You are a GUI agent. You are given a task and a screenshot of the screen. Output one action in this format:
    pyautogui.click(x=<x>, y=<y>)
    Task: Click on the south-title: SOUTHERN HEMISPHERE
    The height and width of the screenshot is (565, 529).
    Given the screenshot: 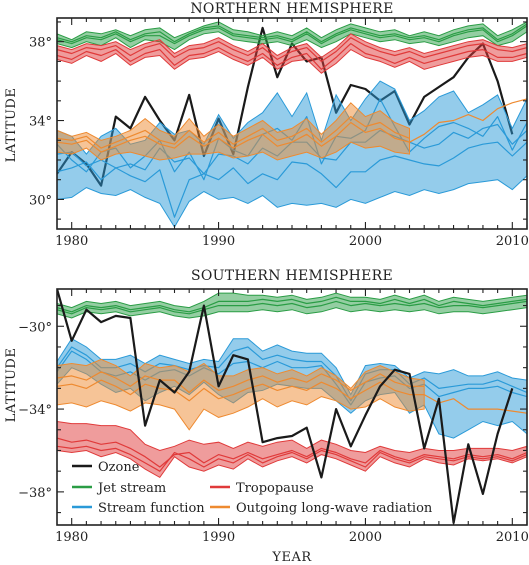 What is the action you would take?
    pyautogui.click(x=292, y=276)
    